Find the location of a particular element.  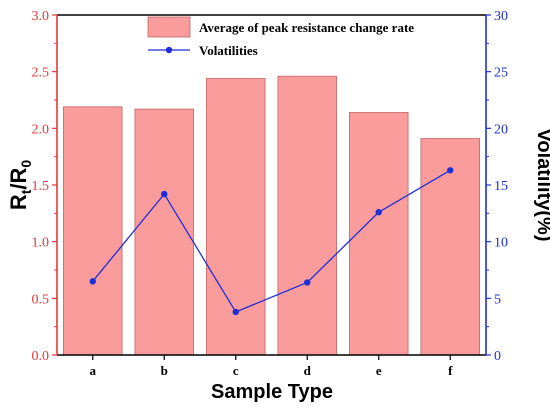

right-tick-label: 0 is located at coordinates (497, 356).